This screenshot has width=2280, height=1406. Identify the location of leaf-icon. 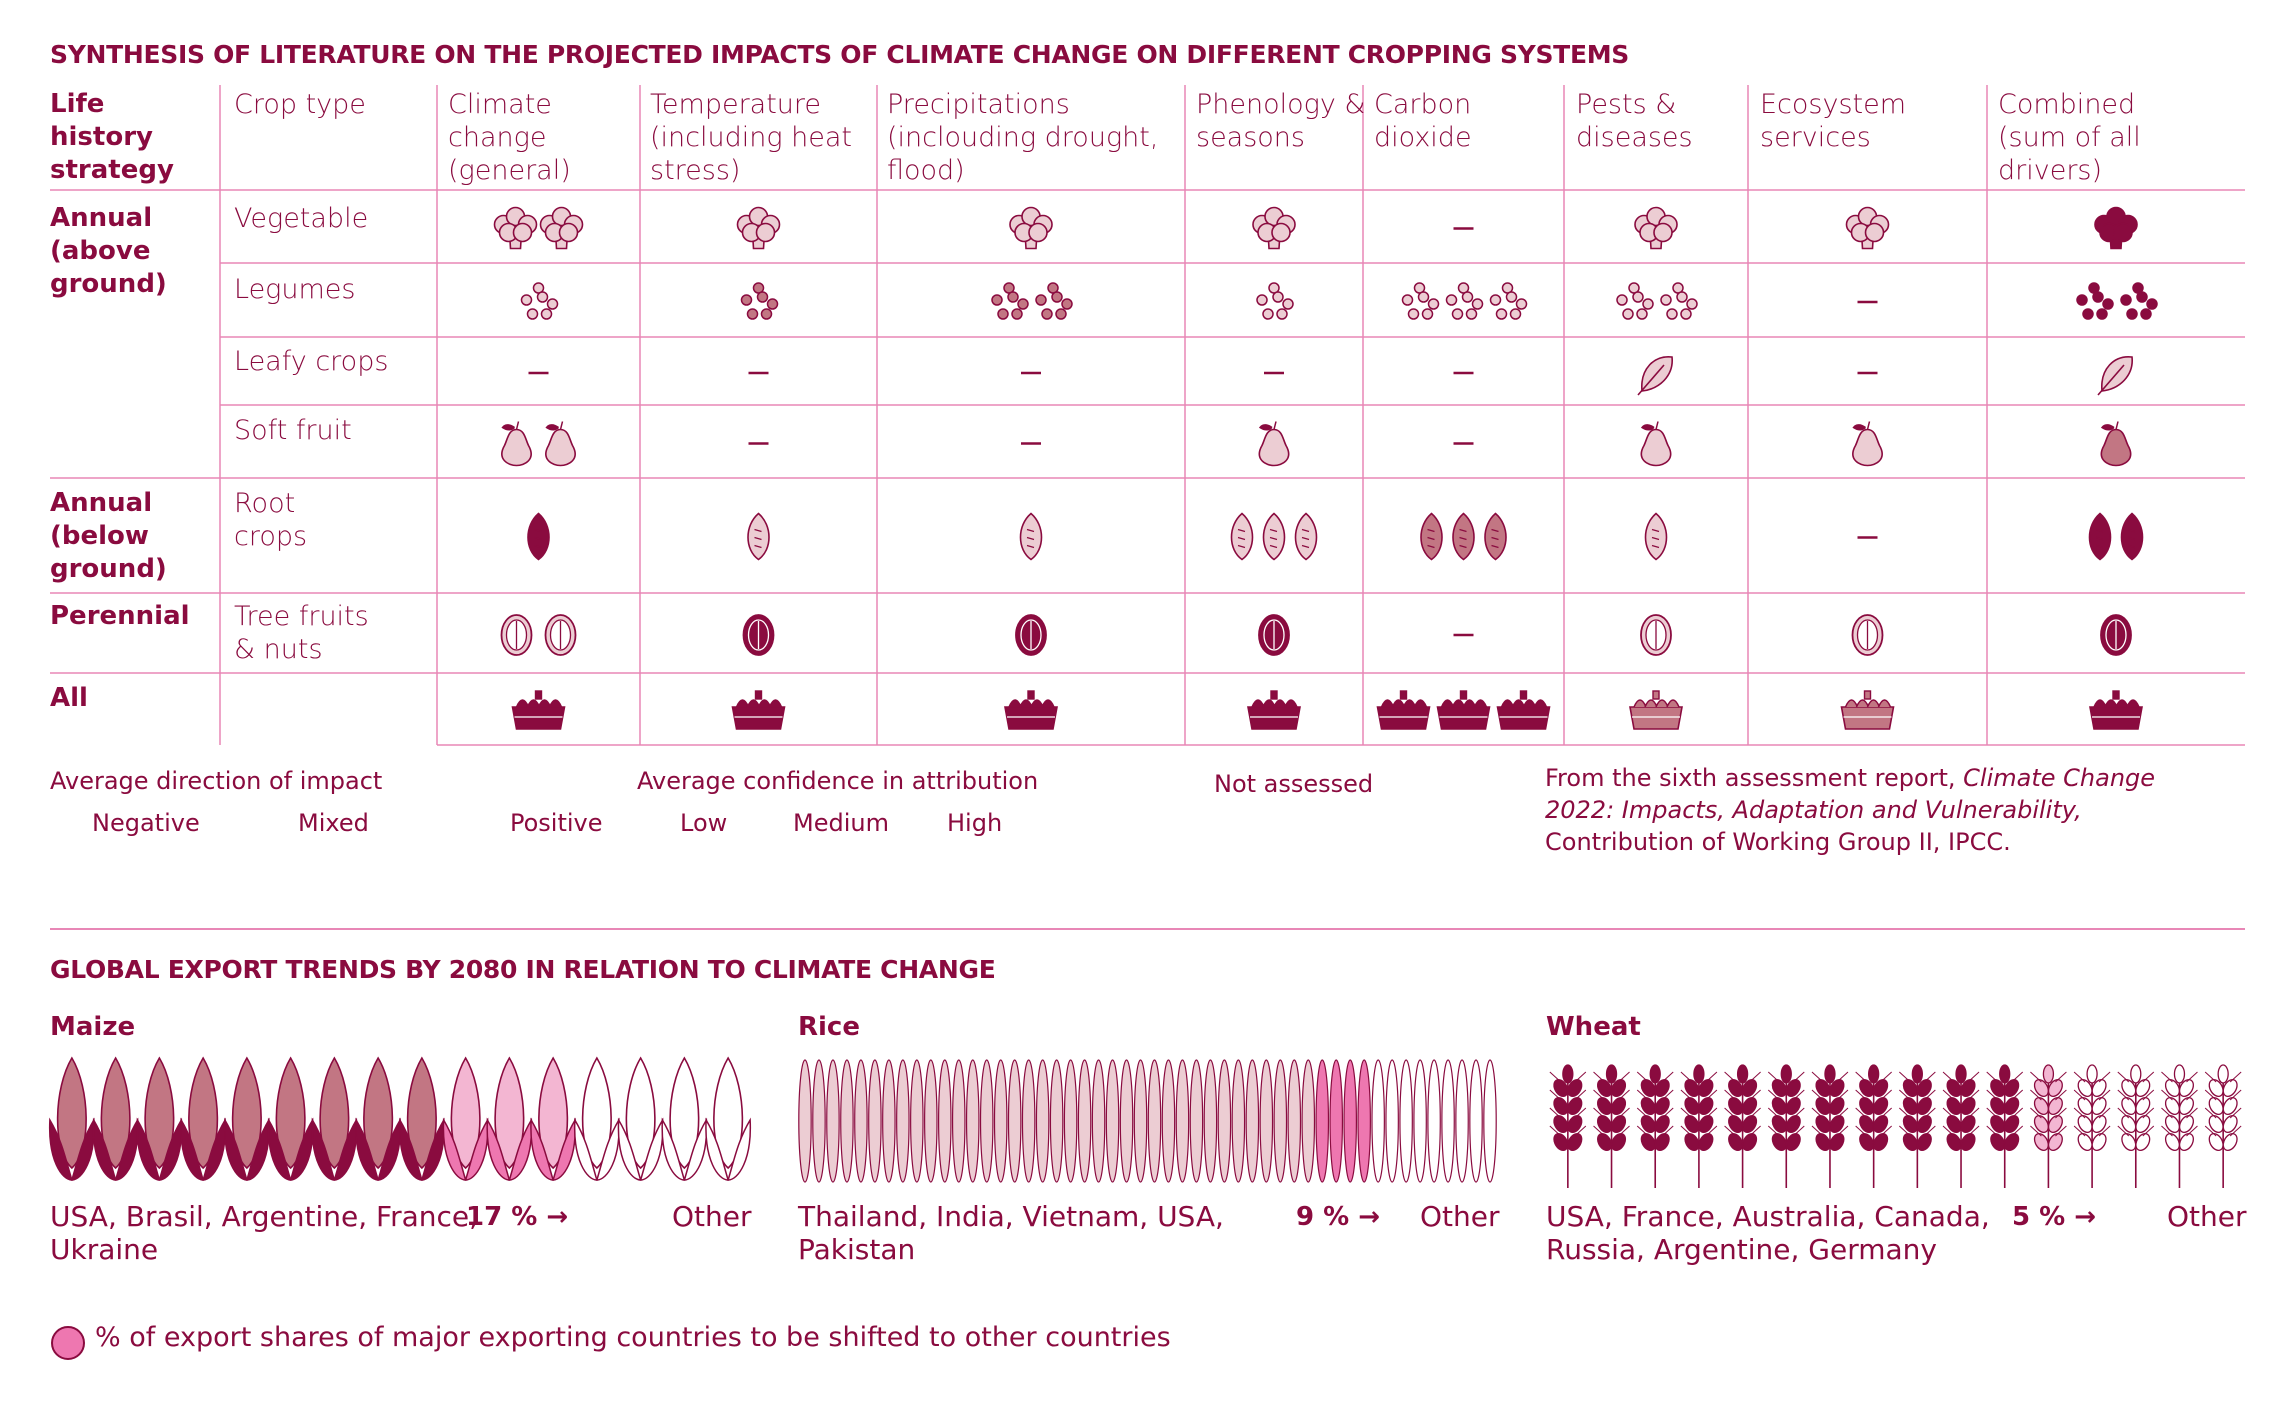
(2115, 376).